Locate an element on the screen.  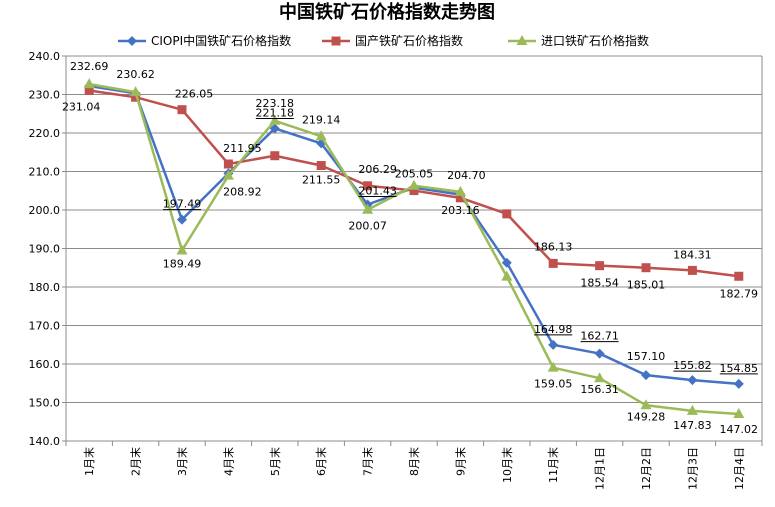
legend-label: 国产铁矿石价格指数 is located at coordinates (409, 40).